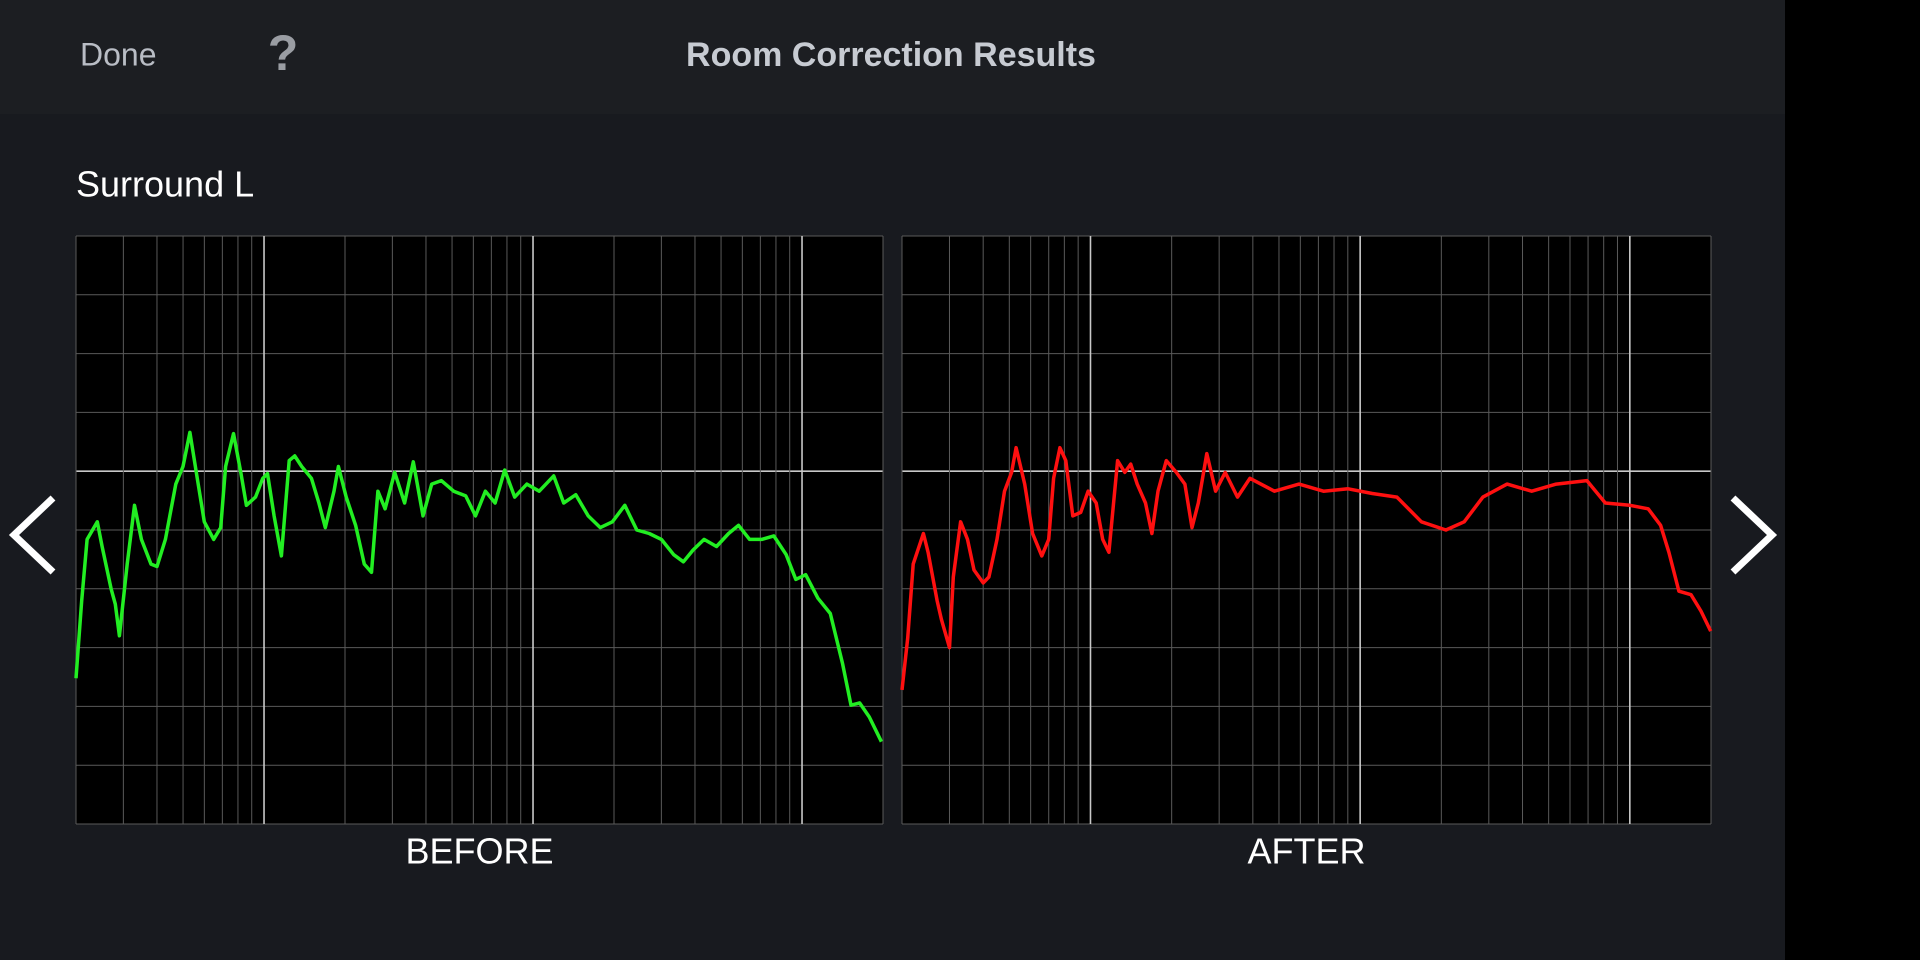 The image size is (1920, 960). I want to click on done-button: Done, so click(118, 54).